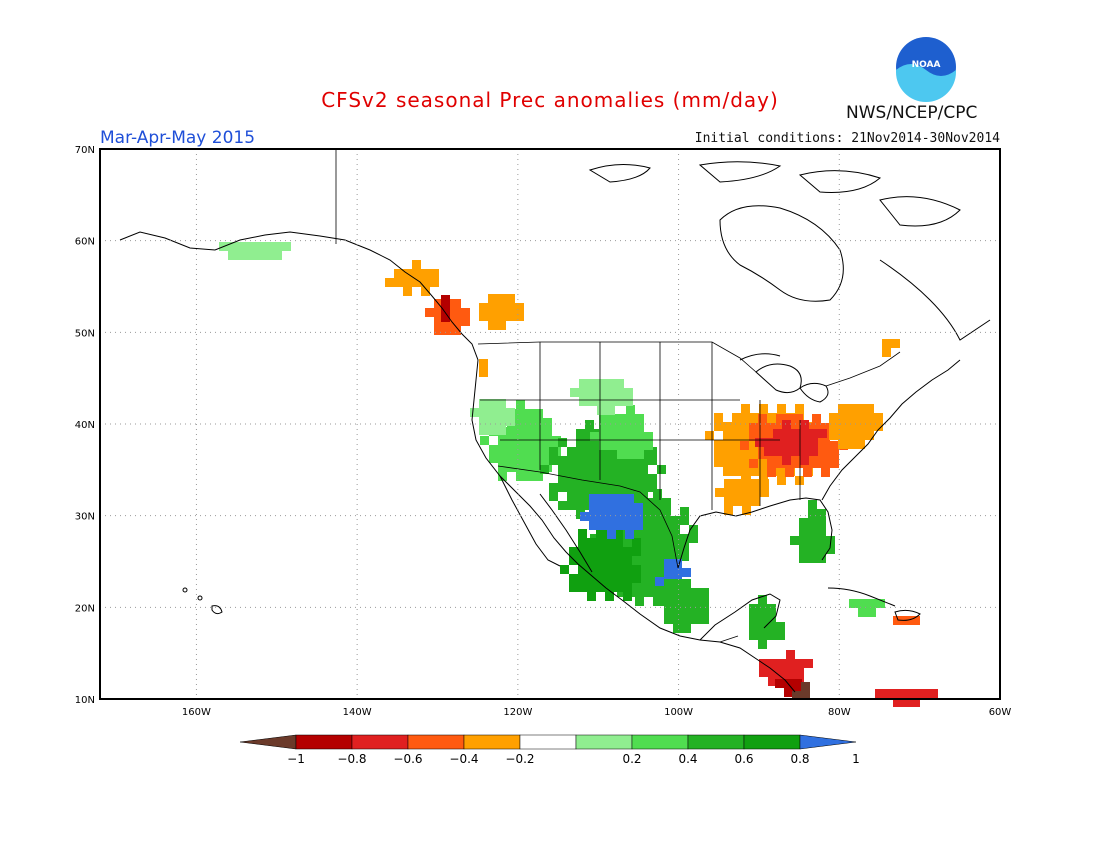 The image size is (1100, 850). I want to click on agency-label: NWS/NCEP/CPC, so click(912, 113).